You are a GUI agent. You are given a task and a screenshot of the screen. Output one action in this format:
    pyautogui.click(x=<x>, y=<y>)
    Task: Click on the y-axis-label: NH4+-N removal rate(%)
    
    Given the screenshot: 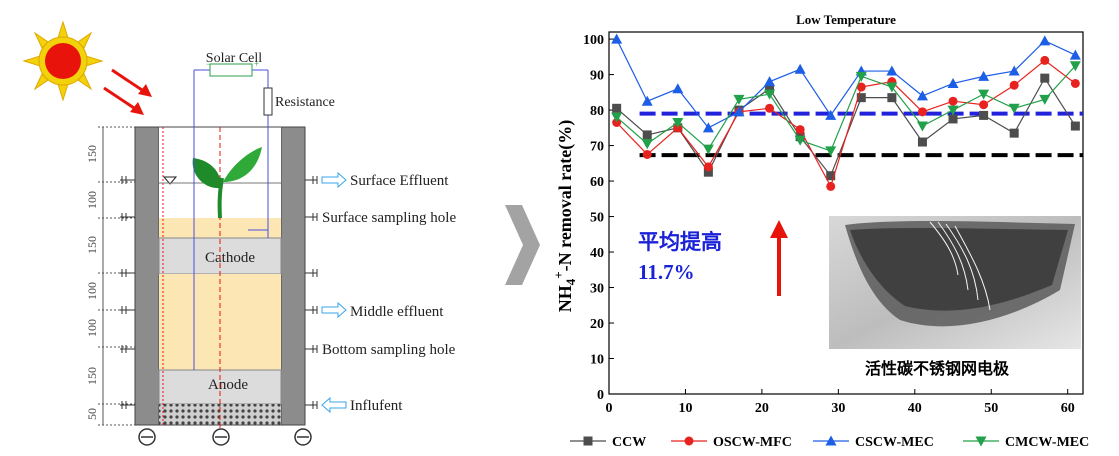 What is the action you would take?
    pyautogui.click(x=564, y=216)
    